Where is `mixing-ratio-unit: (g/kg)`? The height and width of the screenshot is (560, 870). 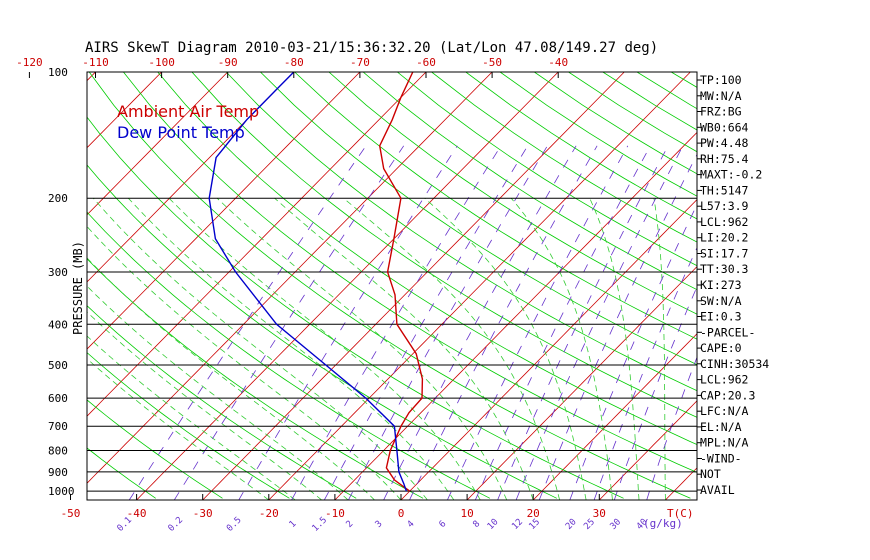 mixing-ratio-unit: (g/kg) is located at coordinates (663, 523).